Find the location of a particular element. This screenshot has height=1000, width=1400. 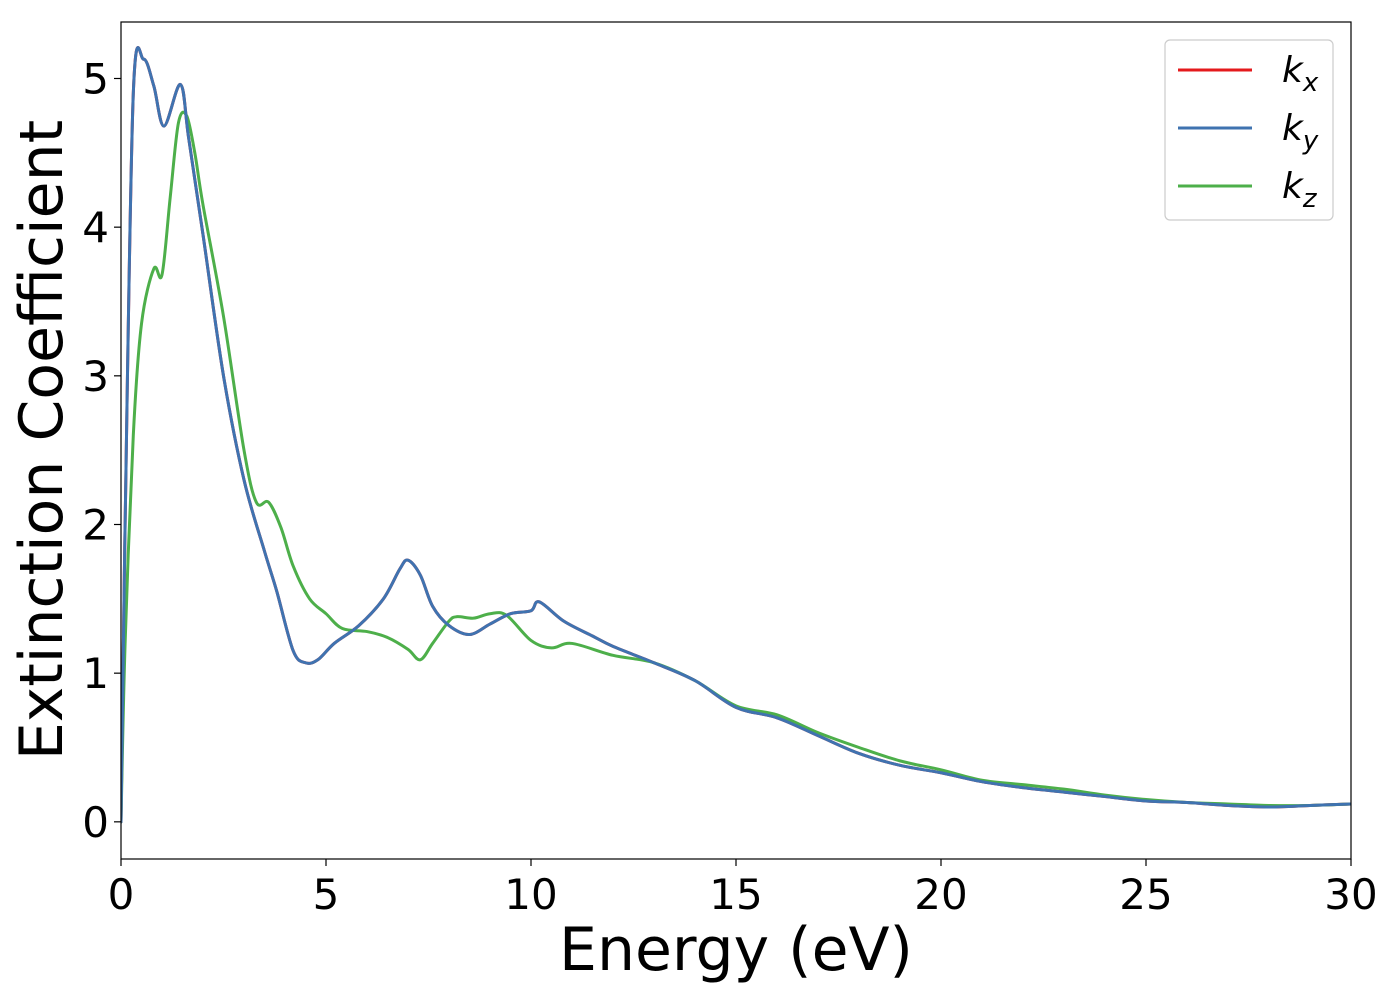

x-tick-label: 20 is located at coordinates (940, 894).